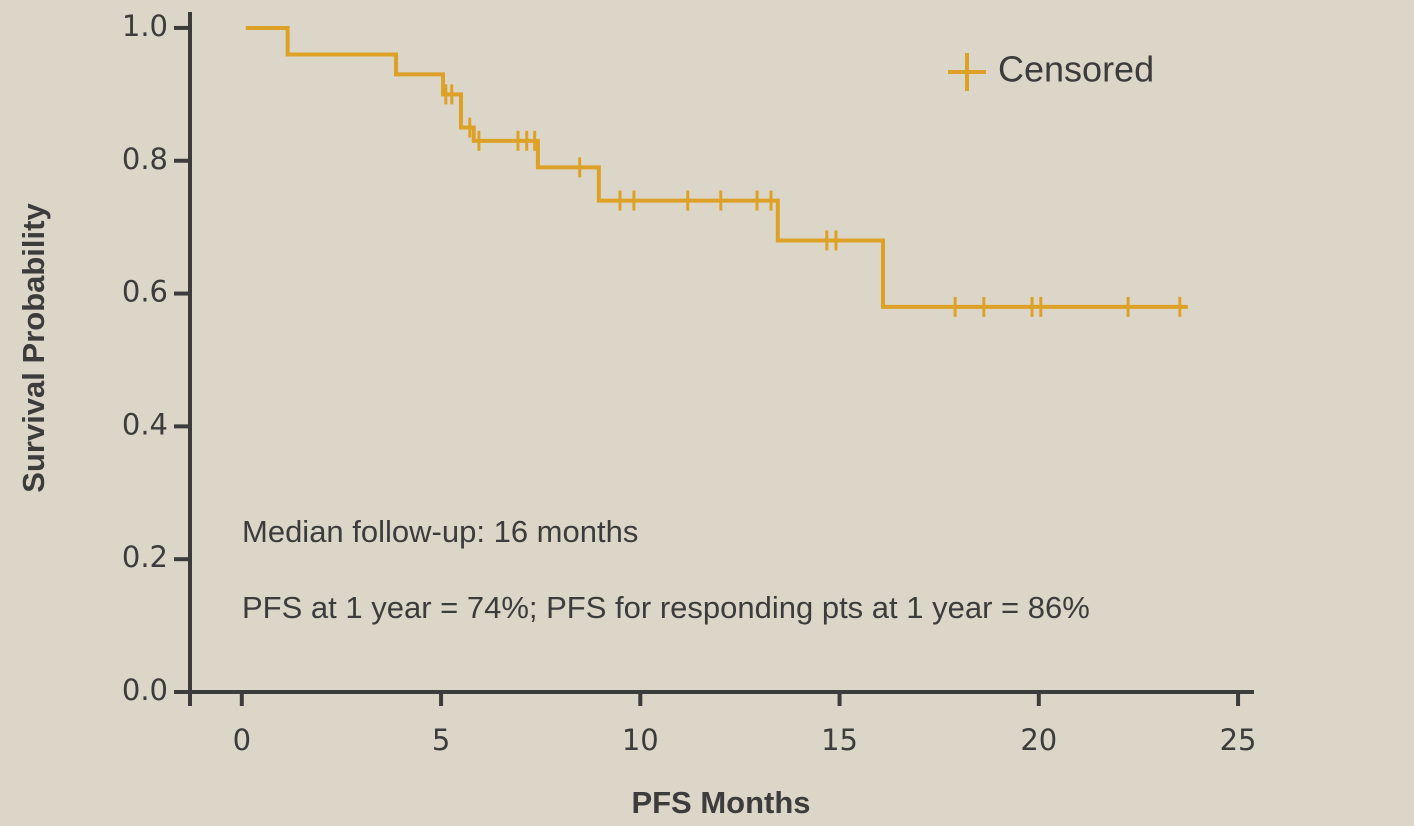 This screenshot has width=1414, height=826. Describe the element at coordinates (145, 26) in the screenshot. I see `y-tick-label: 1.0` at that location.